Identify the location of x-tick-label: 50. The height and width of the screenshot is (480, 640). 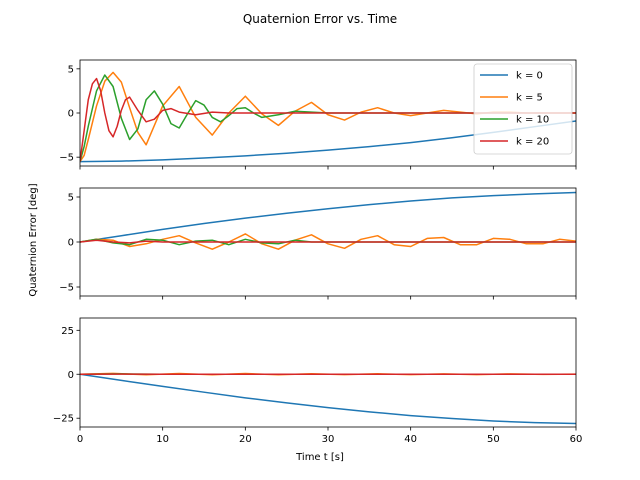
(493, 439).